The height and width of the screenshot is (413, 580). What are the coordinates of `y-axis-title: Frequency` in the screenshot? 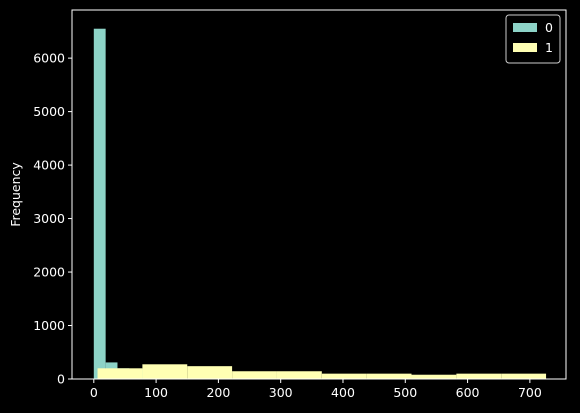 It's located at (15, 194).